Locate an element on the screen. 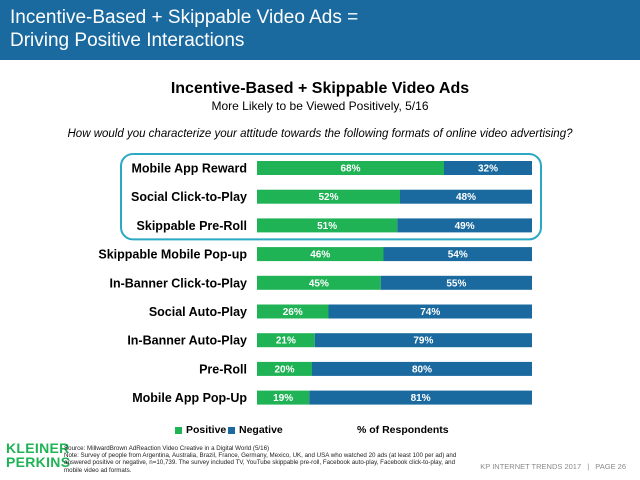 This screenshot has height=480, width=640. data-label-pre-roll-negative: 80% is located at coordinates (422, 369).